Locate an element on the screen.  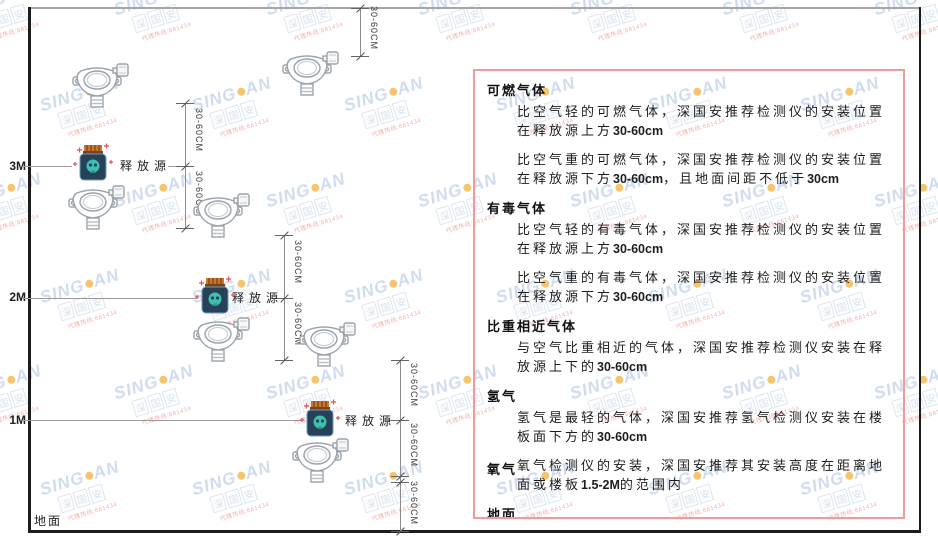
right-border-line is located at coordinates (920, 270).